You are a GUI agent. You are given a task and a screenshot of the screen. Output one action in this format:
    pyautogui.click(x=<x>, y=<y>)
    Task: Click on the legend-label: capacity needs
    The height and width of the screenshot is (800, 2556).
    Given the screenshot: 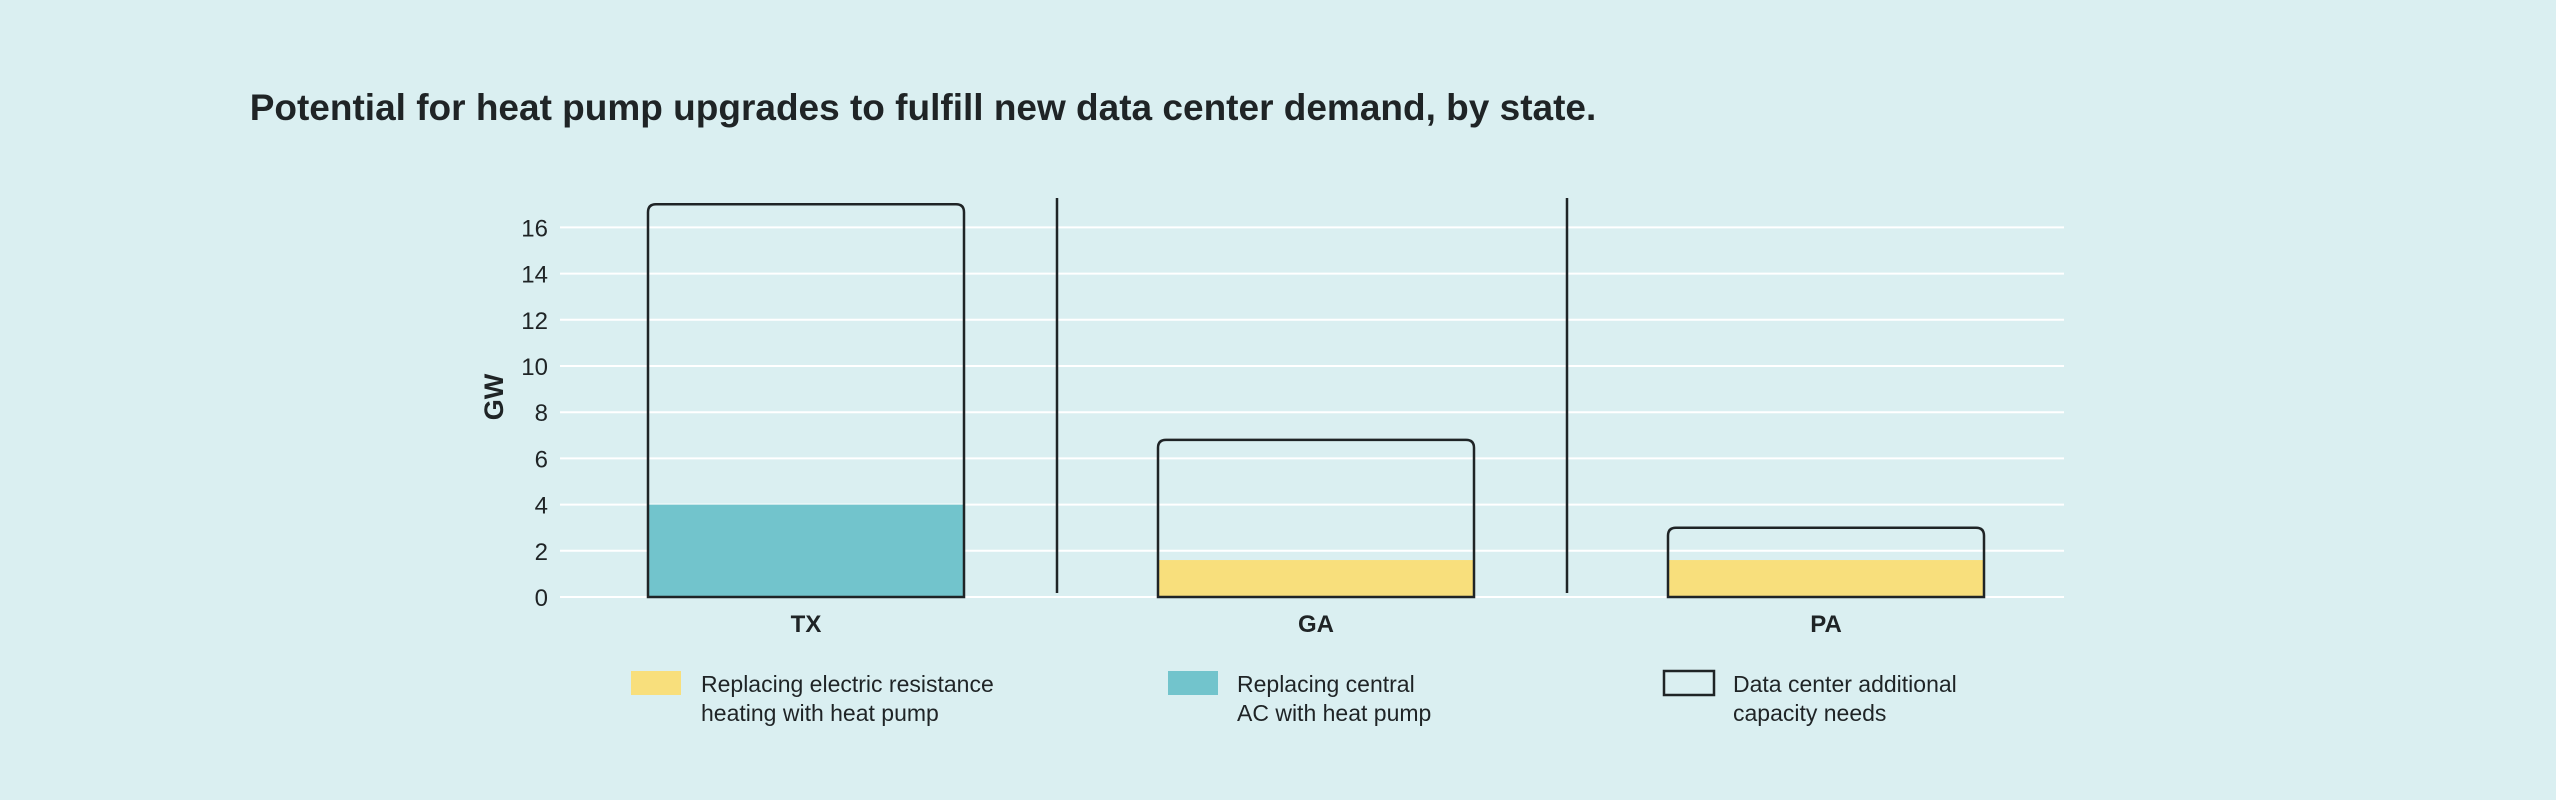 What is the action you would take?
    pyautogui.click(x=1809, y=713)
    